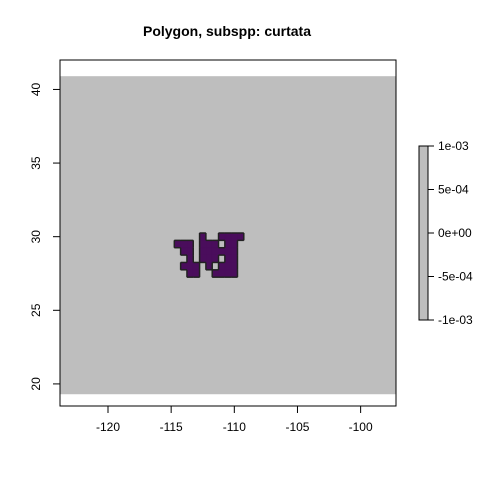  What do you see at coordinates (423, 233) in the screenshot?
I see `legend-color-bar` at bounding box center [423, 233].